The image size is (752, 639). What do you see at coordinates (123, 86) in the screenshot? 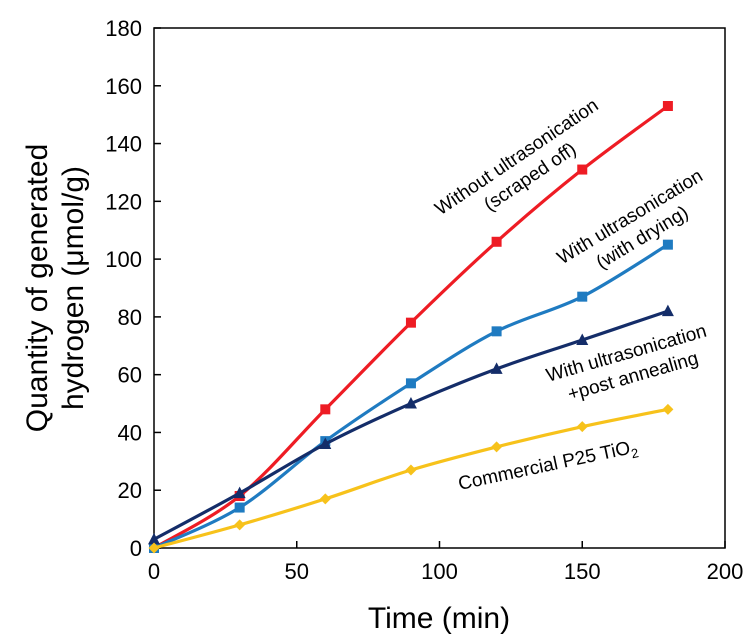
I see `y-tick-label: 160` at bounding box center [123, 86].